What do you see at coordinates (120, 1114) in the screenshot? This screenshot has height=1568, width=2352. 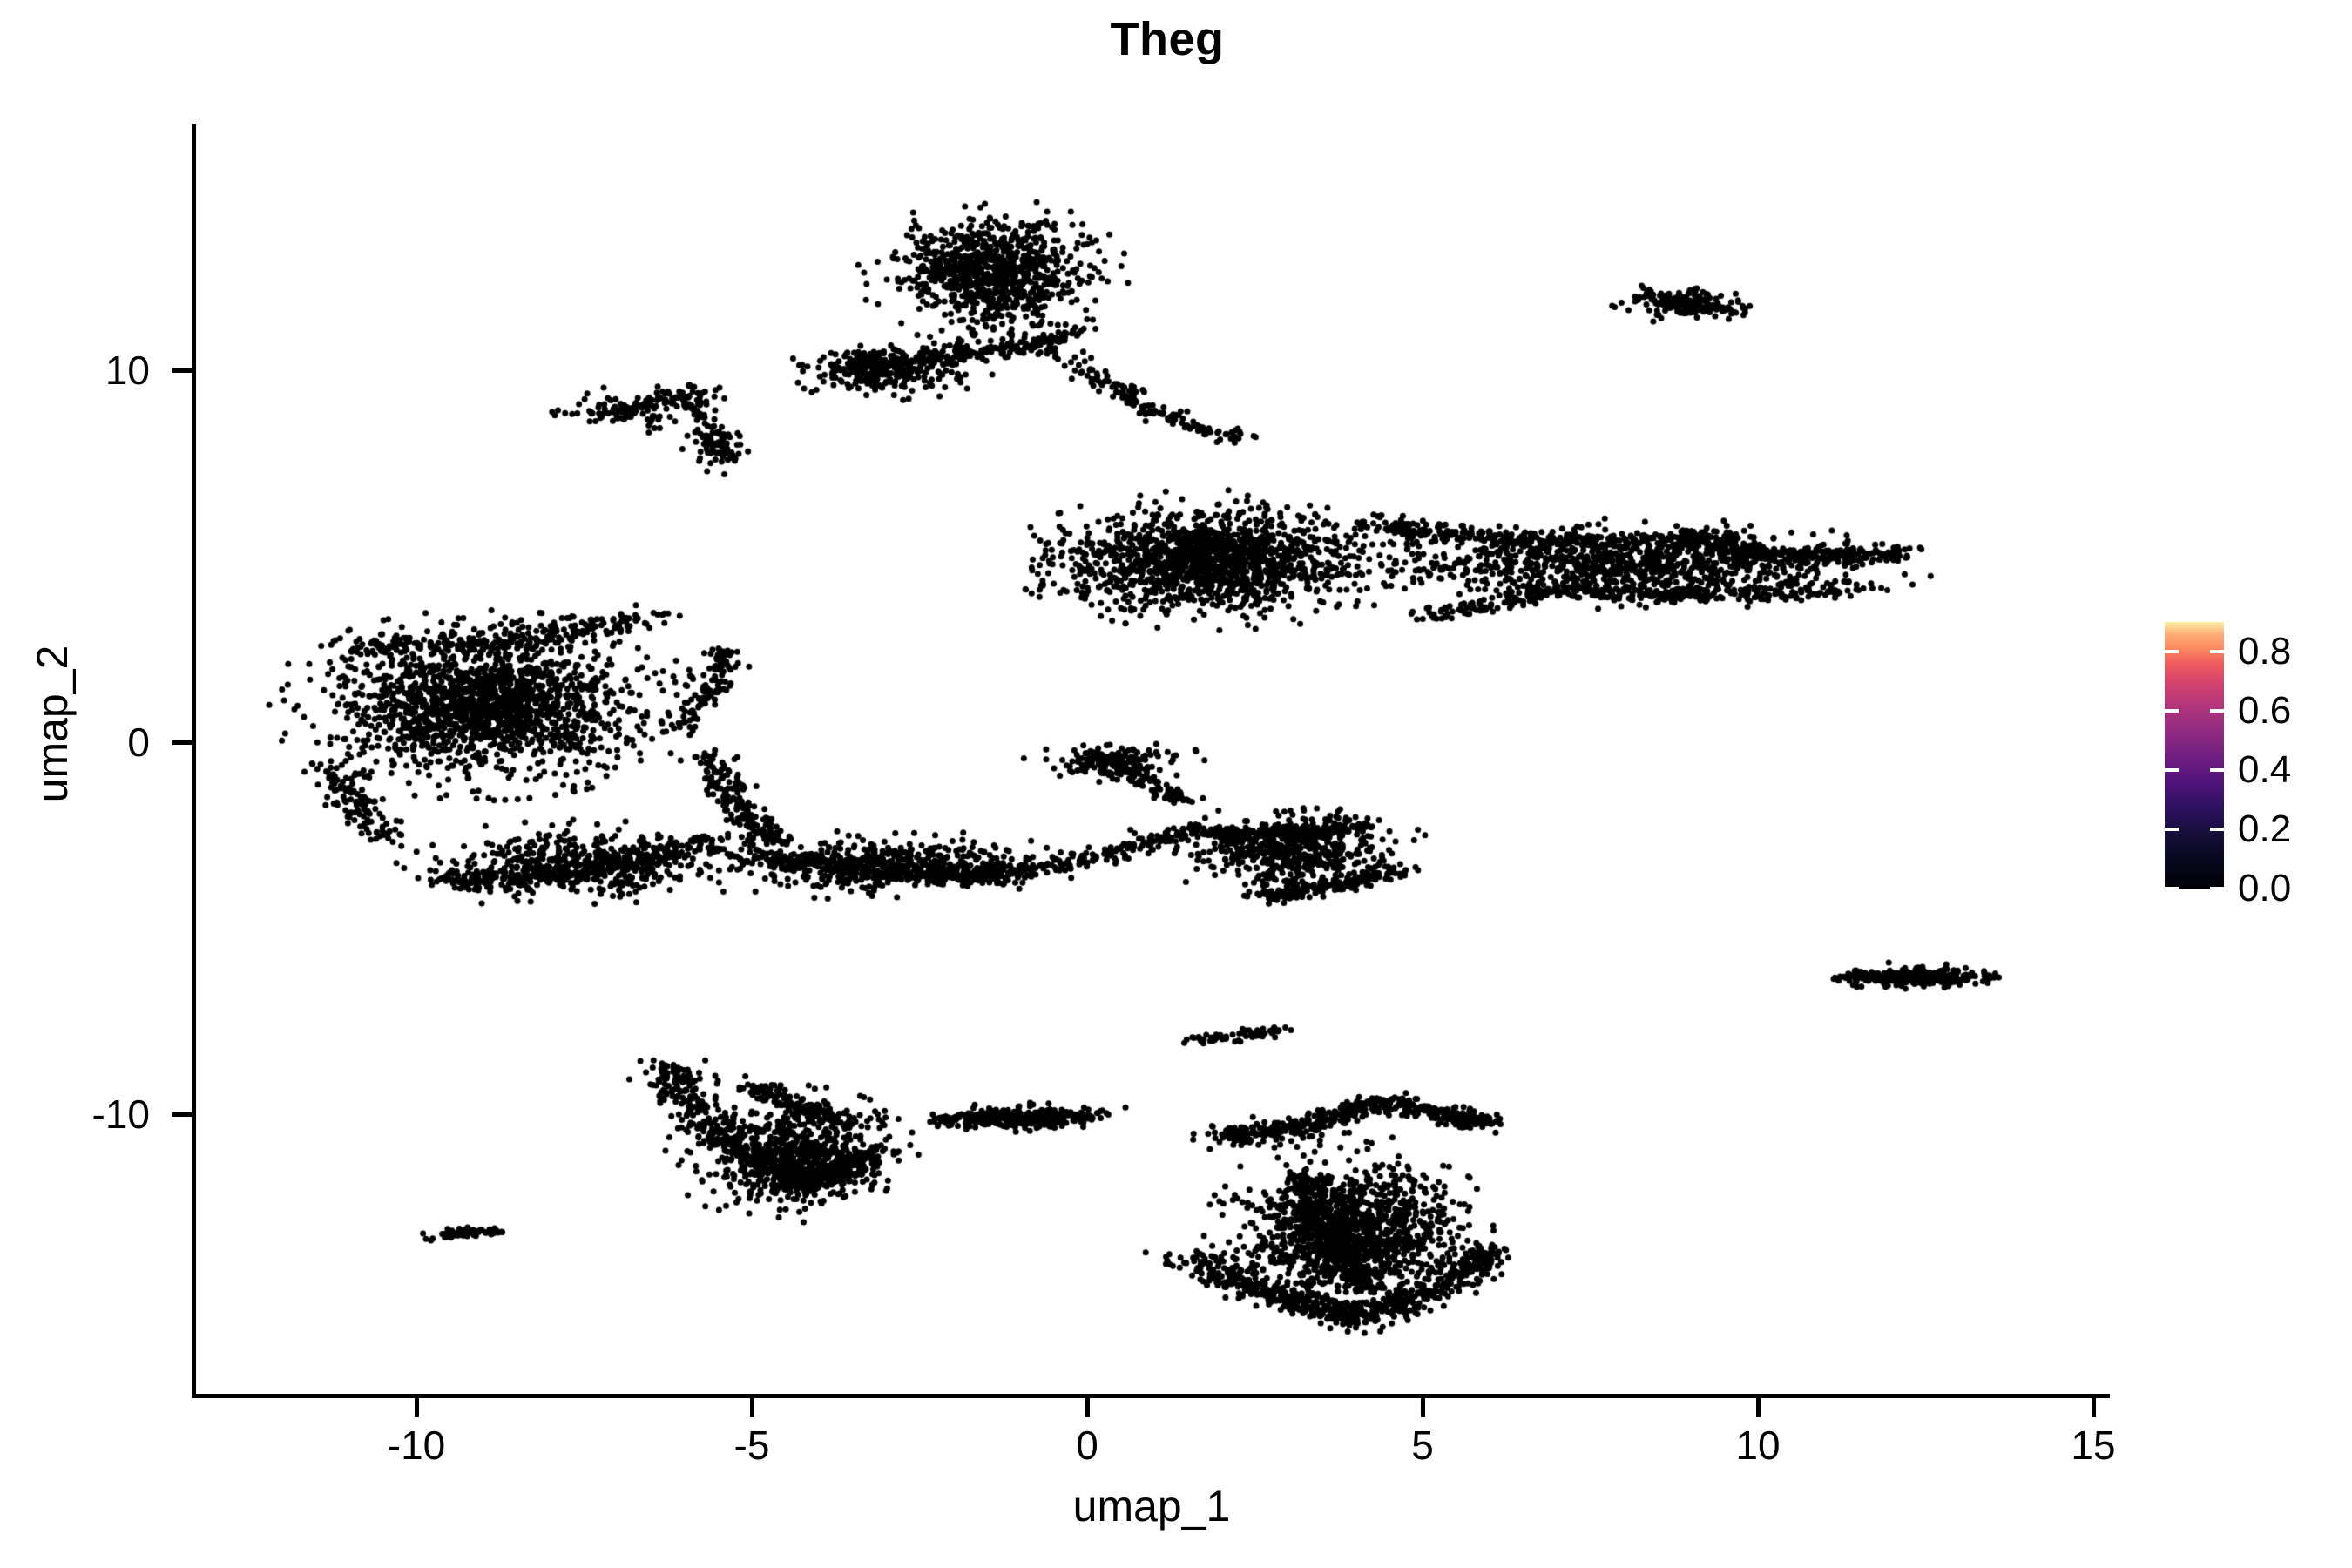 I see `y-tick-label: -10` at bounding box center [120, 1114].